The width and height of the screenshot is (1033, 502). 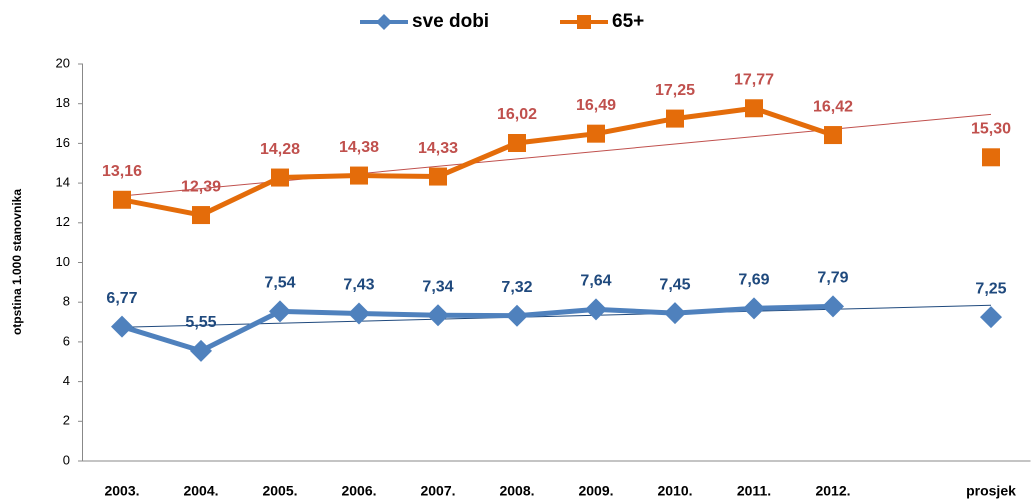 I want to click on legend-label: 65+, so click(x=628, y=21).